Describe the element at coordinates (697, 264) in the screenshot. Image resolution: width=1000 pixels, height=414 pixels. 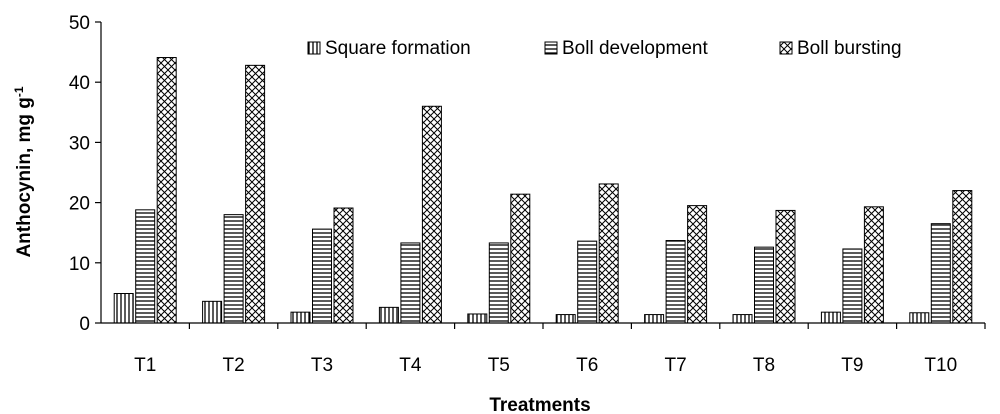
I see `bar-boll-bursting-t7` at that location.